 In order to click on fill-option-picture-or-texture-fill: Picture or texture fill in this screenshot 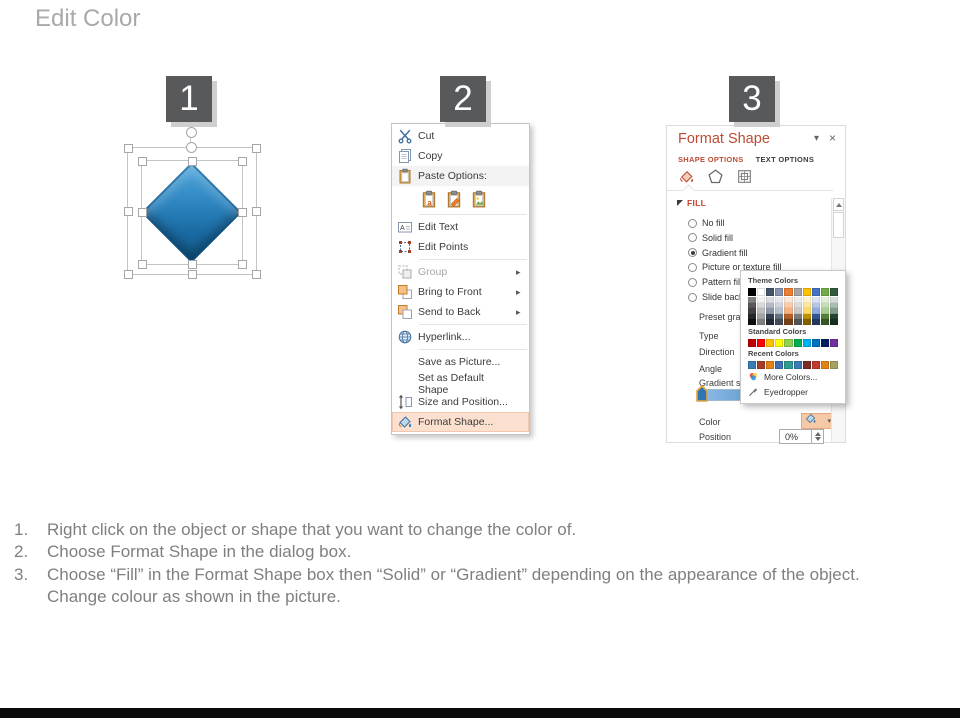, I will do `click(735, 267)`.